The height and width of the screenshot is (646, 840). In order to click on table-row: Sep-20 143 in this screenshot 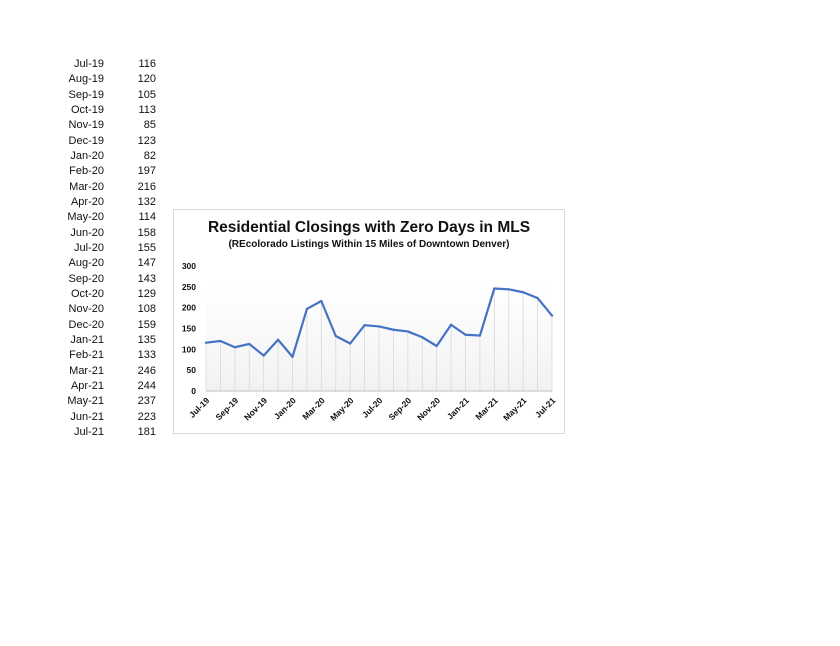, I will do `click(110, 279)`.